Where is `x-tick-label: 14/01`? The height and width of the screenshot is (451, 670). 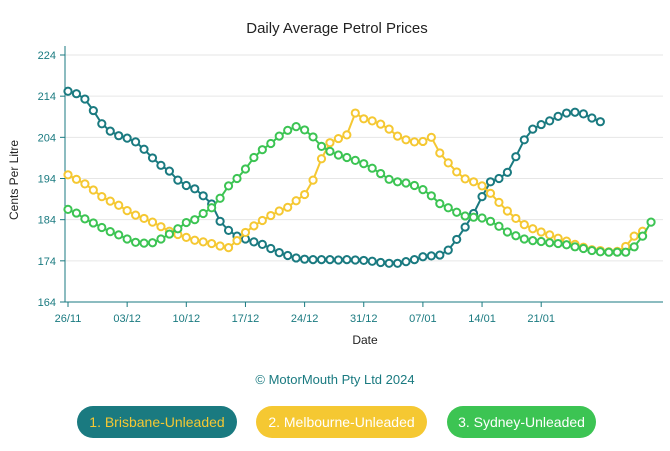
x-tick-label: 14/01 is located at coordinates (482, 319).